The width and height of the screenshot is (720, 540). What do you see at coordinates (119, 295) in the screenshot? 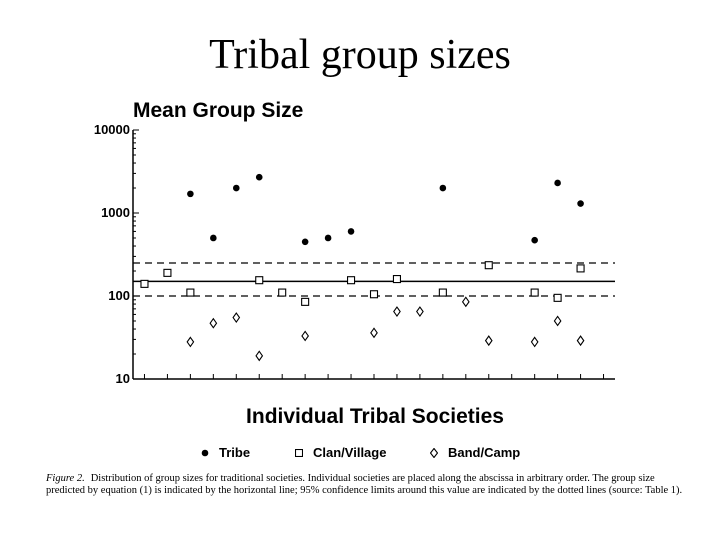
I see `y-tick-label: 100` at bounding box center [119, 295].